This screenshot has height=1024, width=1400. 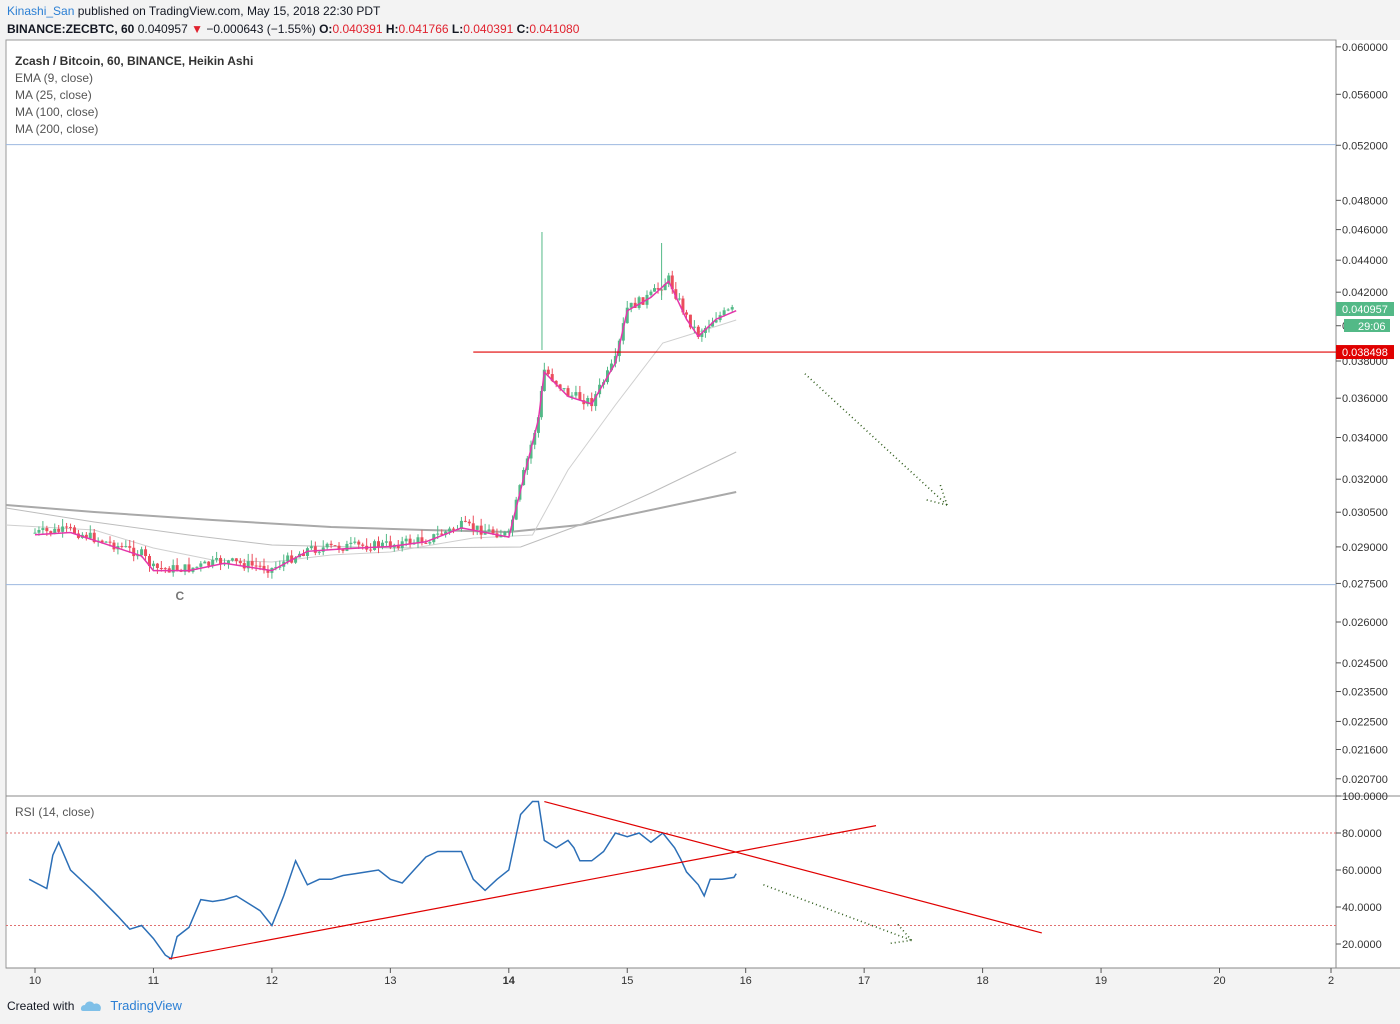 What do you see at coordinates (935, 502) in the screenshot?
I see `projection-arrow-head` at bounding box center [935, 502].